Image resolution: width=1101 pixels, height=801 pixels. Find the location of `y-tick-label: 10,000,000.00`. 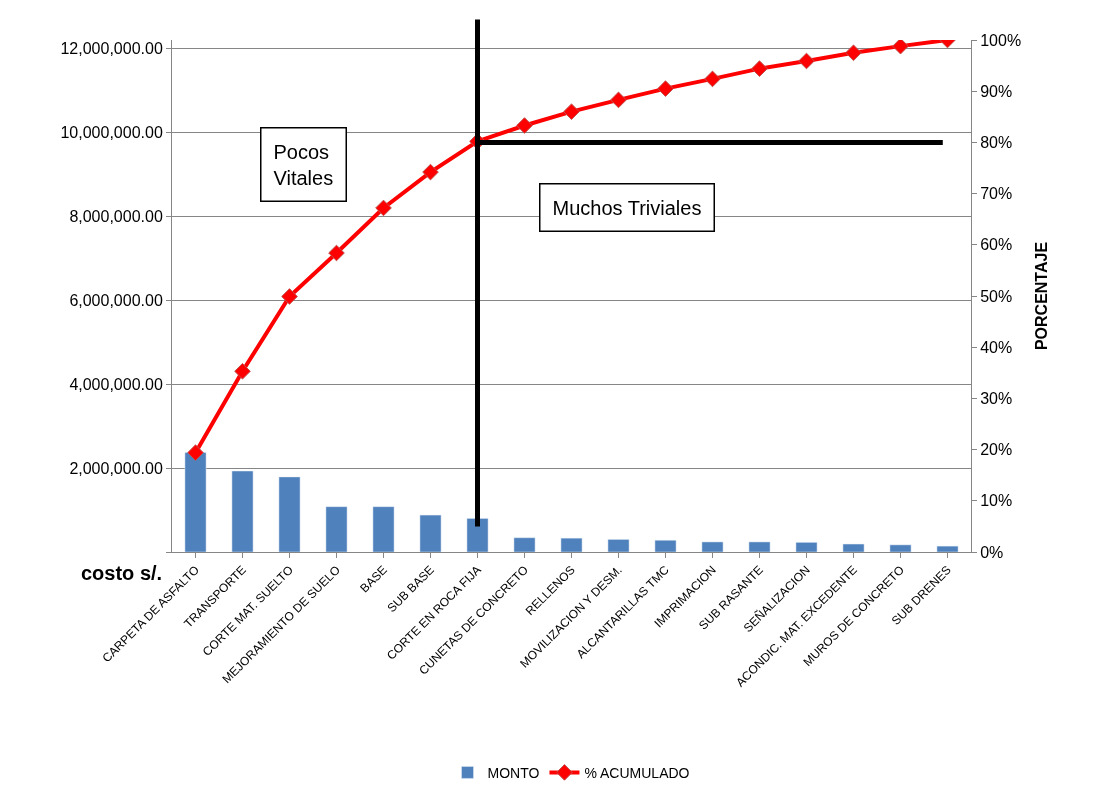

y-tick-label: 10,000,000.00 is located at coordinates (111, 132).